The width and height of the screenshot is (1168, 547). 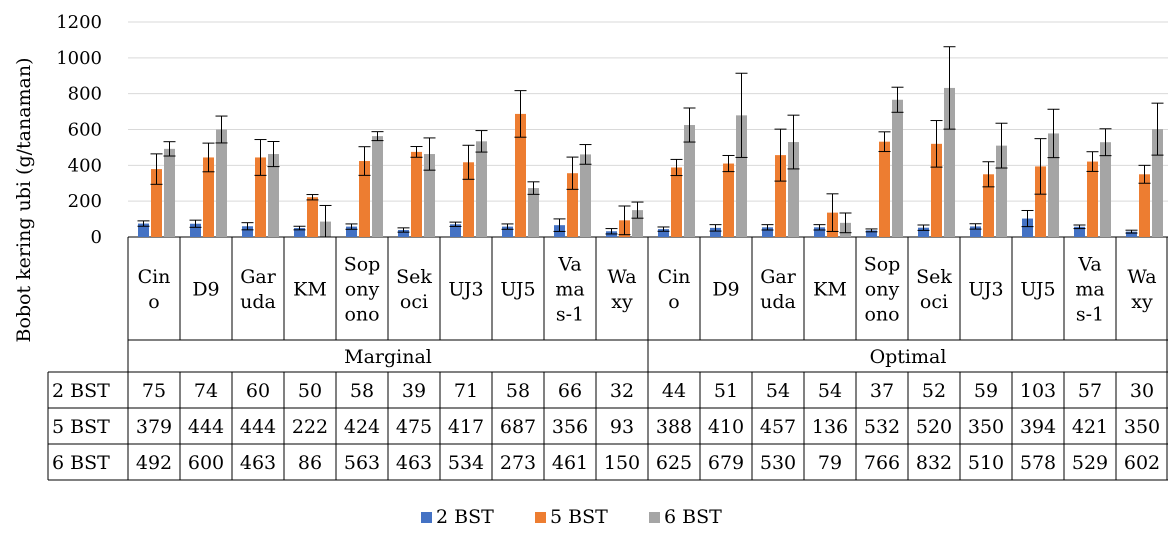 I want to click on category-label: KM, so click(x=830, y=290).